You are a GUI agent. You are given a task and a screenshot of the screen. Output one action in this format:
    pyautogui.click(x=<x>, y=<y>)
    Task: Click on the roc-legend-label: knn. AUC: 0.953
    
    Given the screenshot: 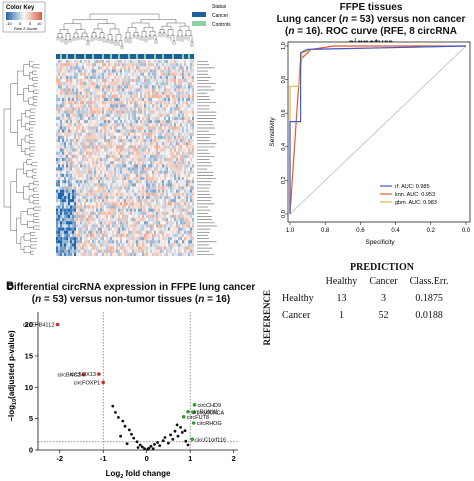 What is the action you would take?
    pyautogui.click(x=415, y=195)
    